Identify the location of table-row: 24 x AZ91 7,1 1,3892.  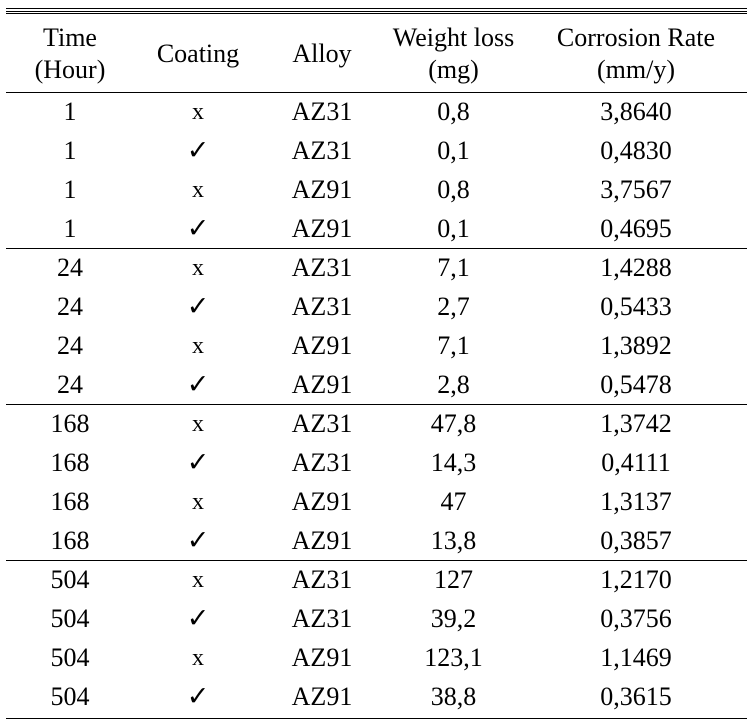
(376, 346).